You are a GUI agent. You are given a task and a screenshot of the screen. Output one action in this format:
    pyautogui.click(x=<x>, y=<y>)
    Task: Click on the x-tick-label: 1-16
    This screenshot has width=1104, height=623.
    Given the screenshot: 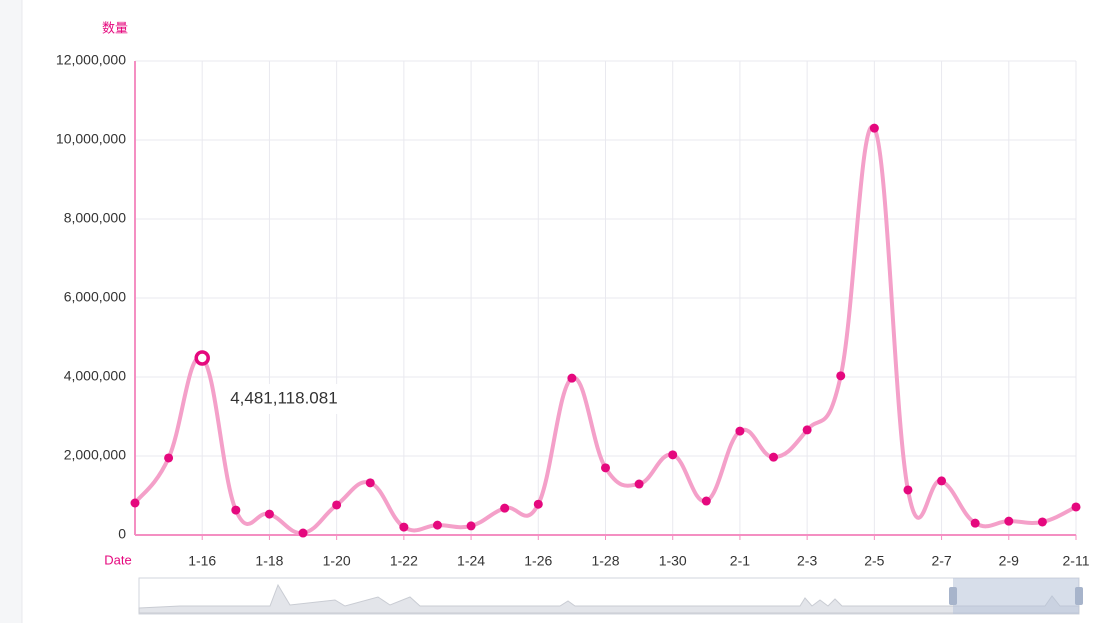 What is the action you would take?
    pyautogui.click(x=202, y=561)
    